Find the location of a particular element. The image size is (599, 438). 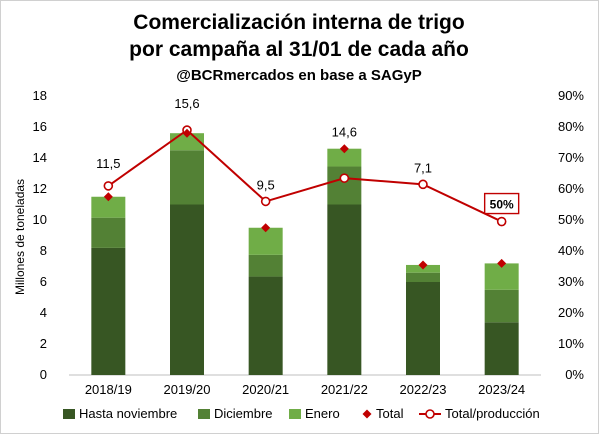

legend-label: Total/producción is located at coordinates (492, 413).